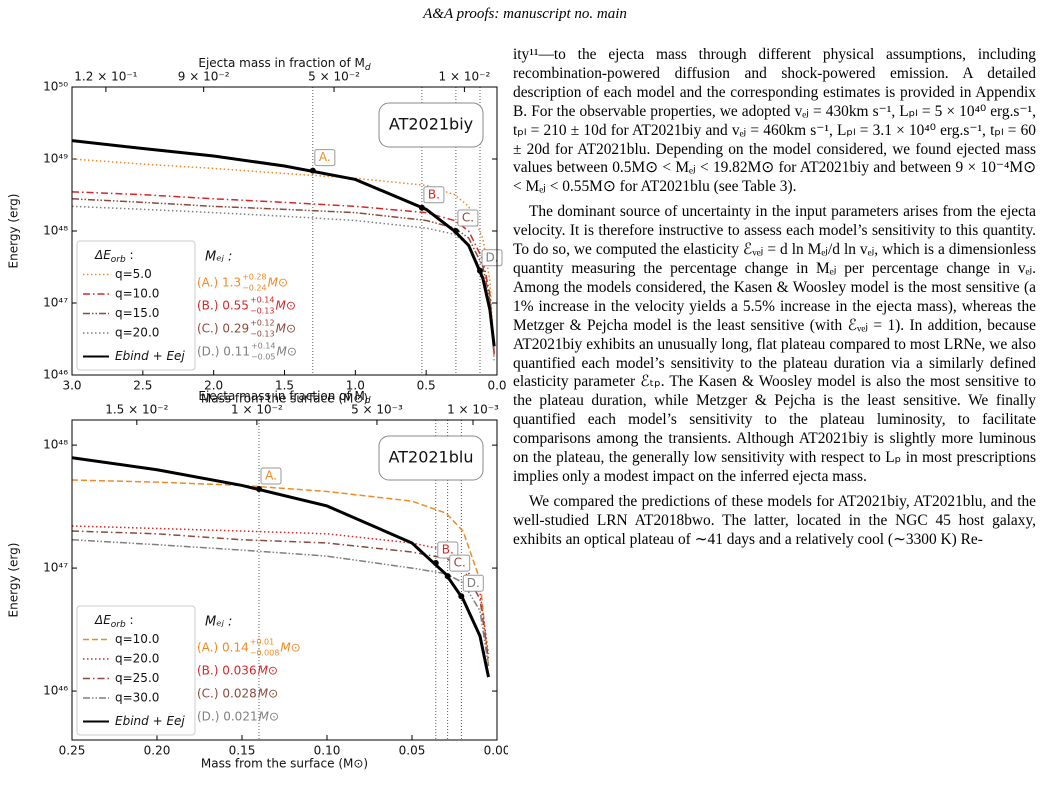 Image resolution: width=1050 pixels, height=795 pixels. I want to click on object-label: AT2021biy, so click(431, 124).